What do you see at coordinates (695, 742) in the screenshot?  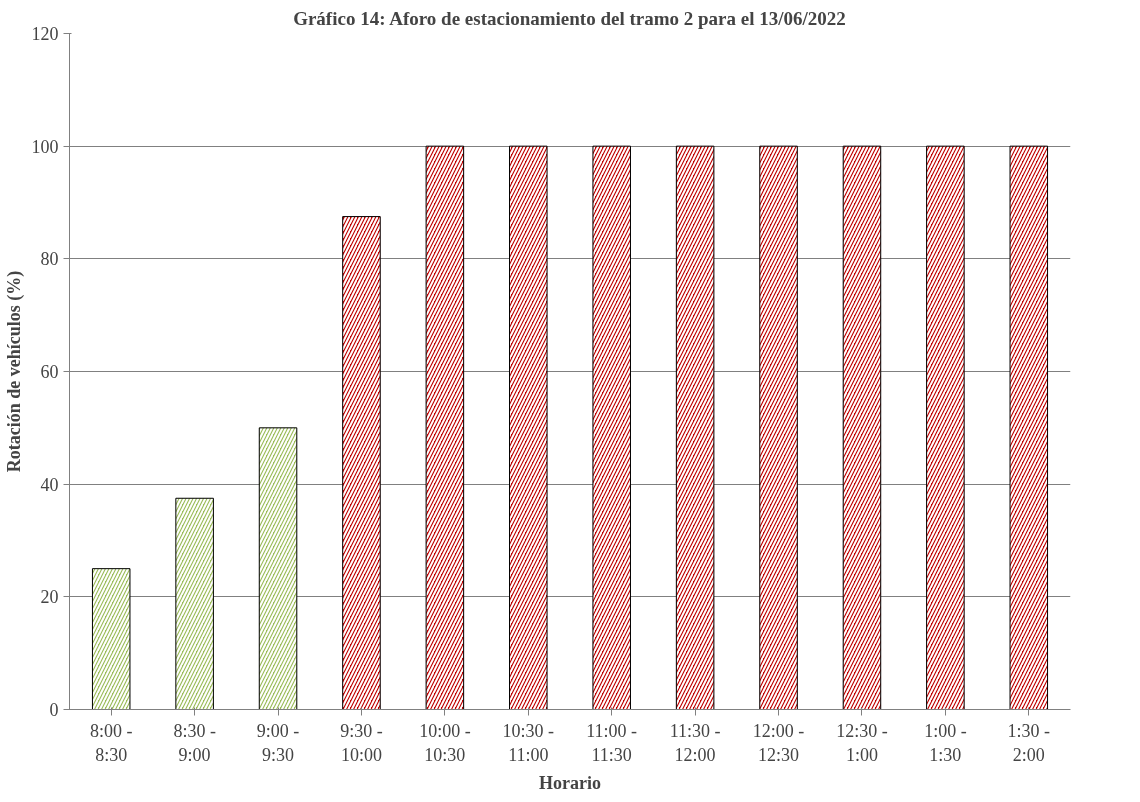 I see `x-tick-label: 11:30 - 12:00` at bounding box center [695, 742].